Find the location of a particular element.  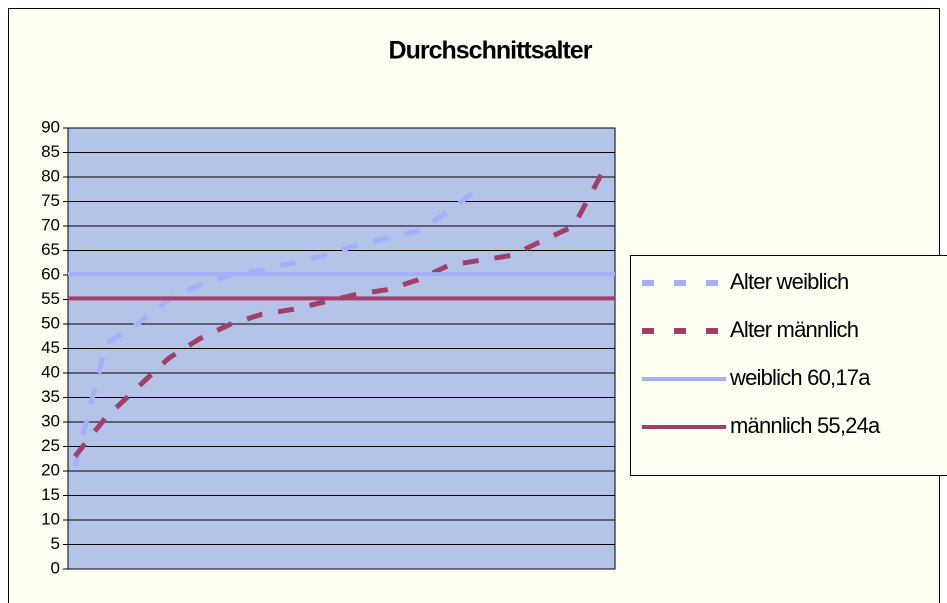

legend-label: Alter männlich is located at coordinates (794, 329).